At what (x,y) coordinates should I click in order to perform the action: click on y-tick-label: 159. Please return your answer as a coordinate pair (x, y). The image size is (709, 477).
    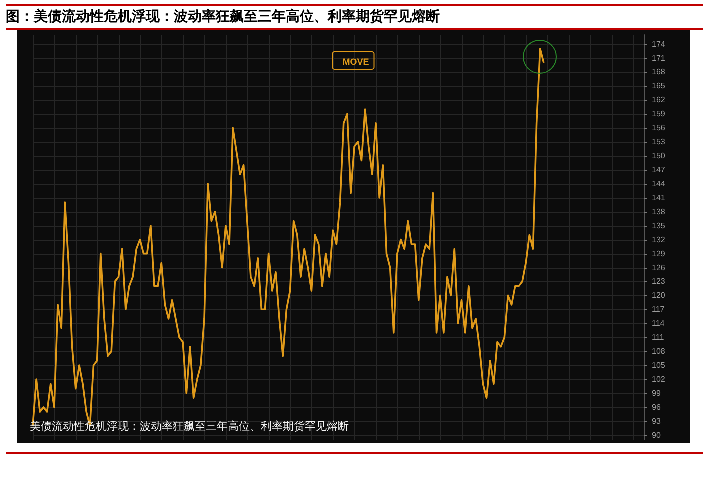
    Looking at the image, I should click on (659, 114).